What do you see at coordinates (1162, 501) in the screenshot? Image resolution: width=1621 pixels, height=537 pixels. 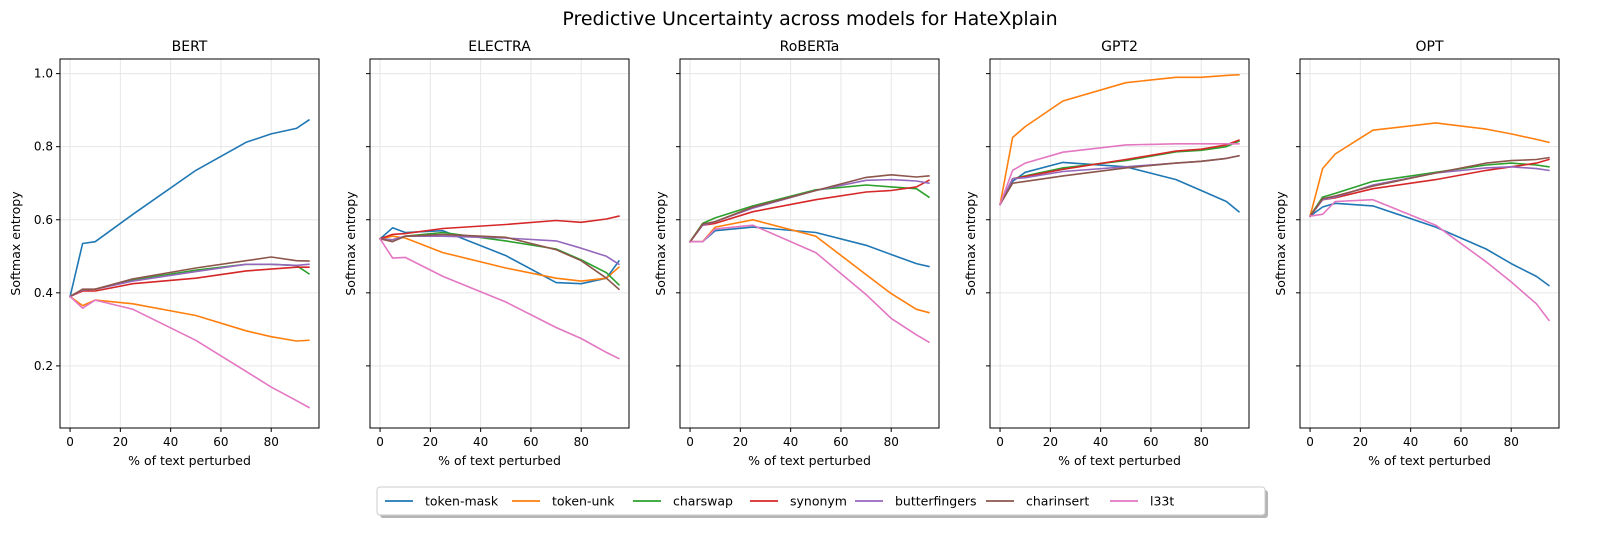 I see `legend-label-l33t: l33t` at bounding box center [1162, 501].